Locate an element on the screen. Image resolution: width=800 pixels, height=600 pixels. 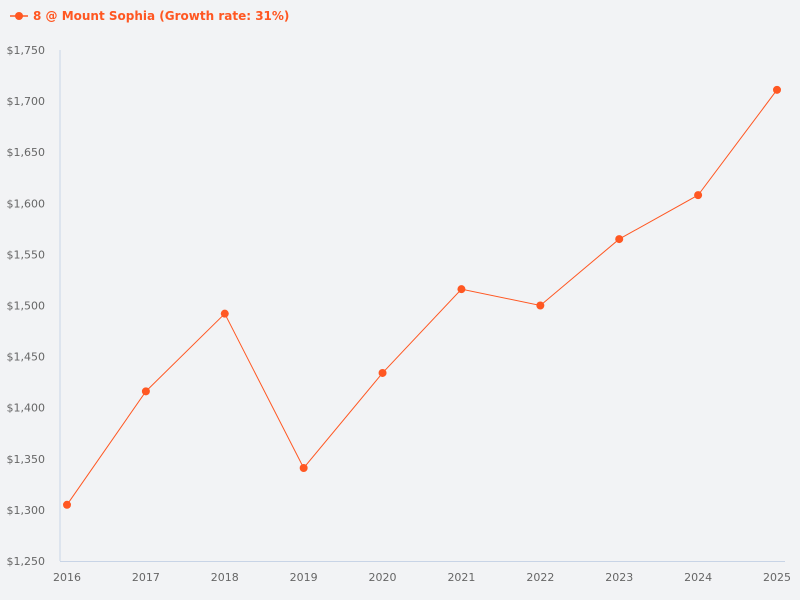
x-tick-label: 2022 is located at coordinates (540, 577).